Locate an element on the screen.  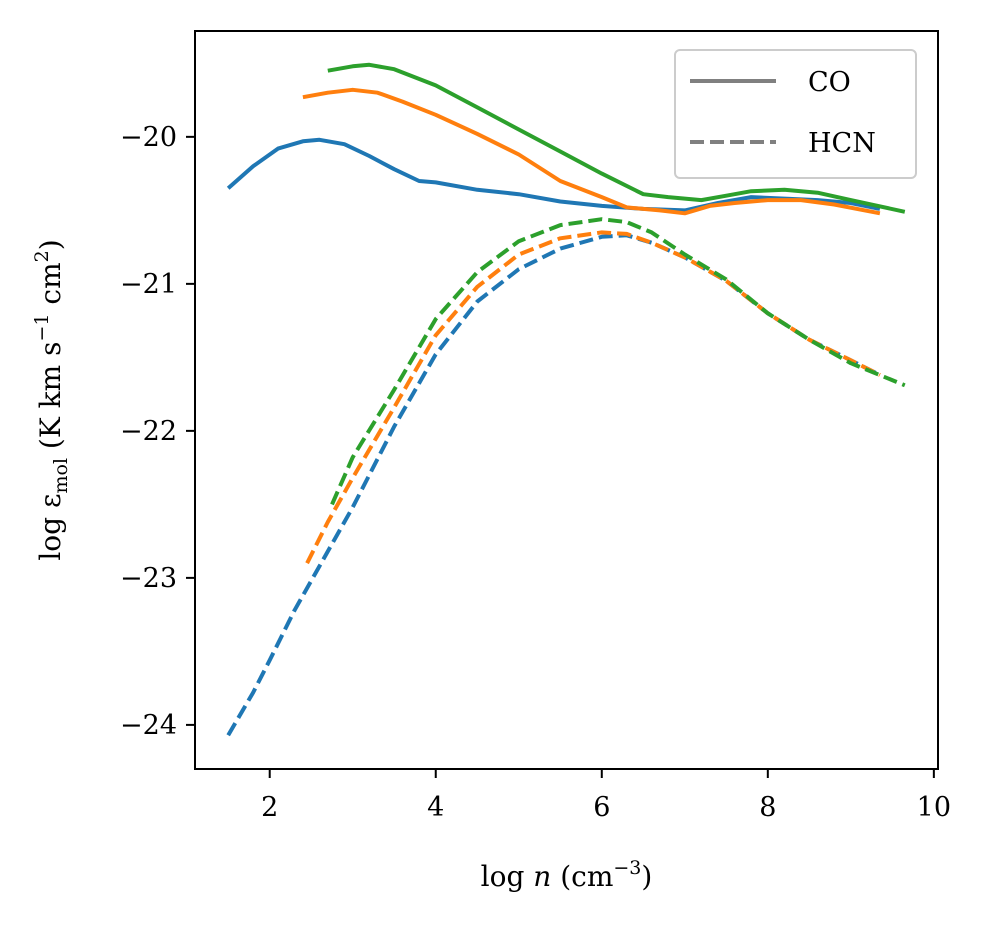
x-tick-label: 8 is located at coordinates (767, 807).